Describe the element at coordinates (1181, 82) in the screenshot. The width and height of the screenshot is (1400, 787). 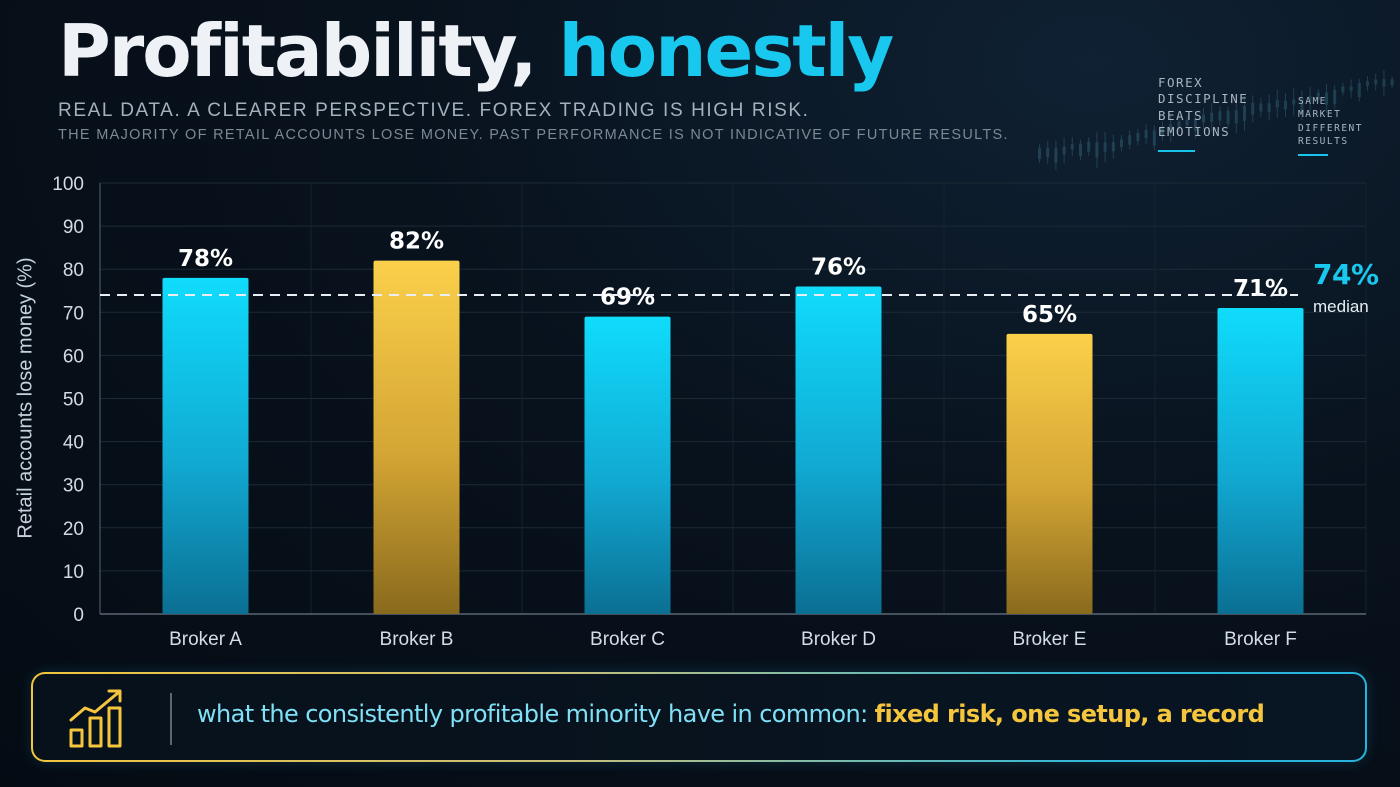
I see `side-note-line: FOREX` at that location.